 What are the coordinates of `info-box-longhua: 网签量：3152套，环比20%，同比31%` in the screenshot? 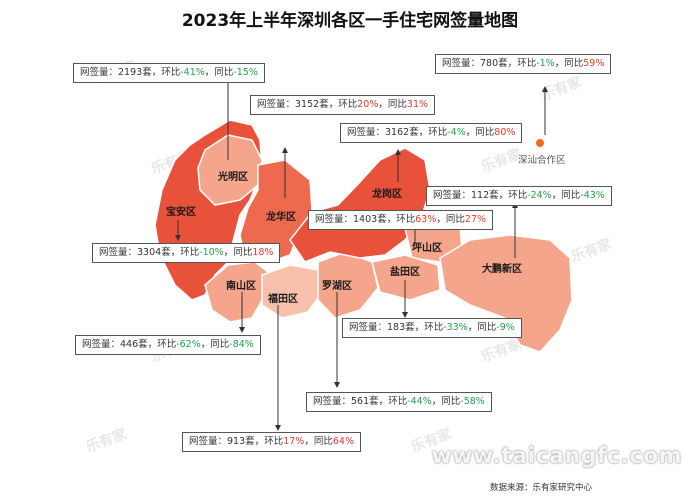 It's located at (343, 105).